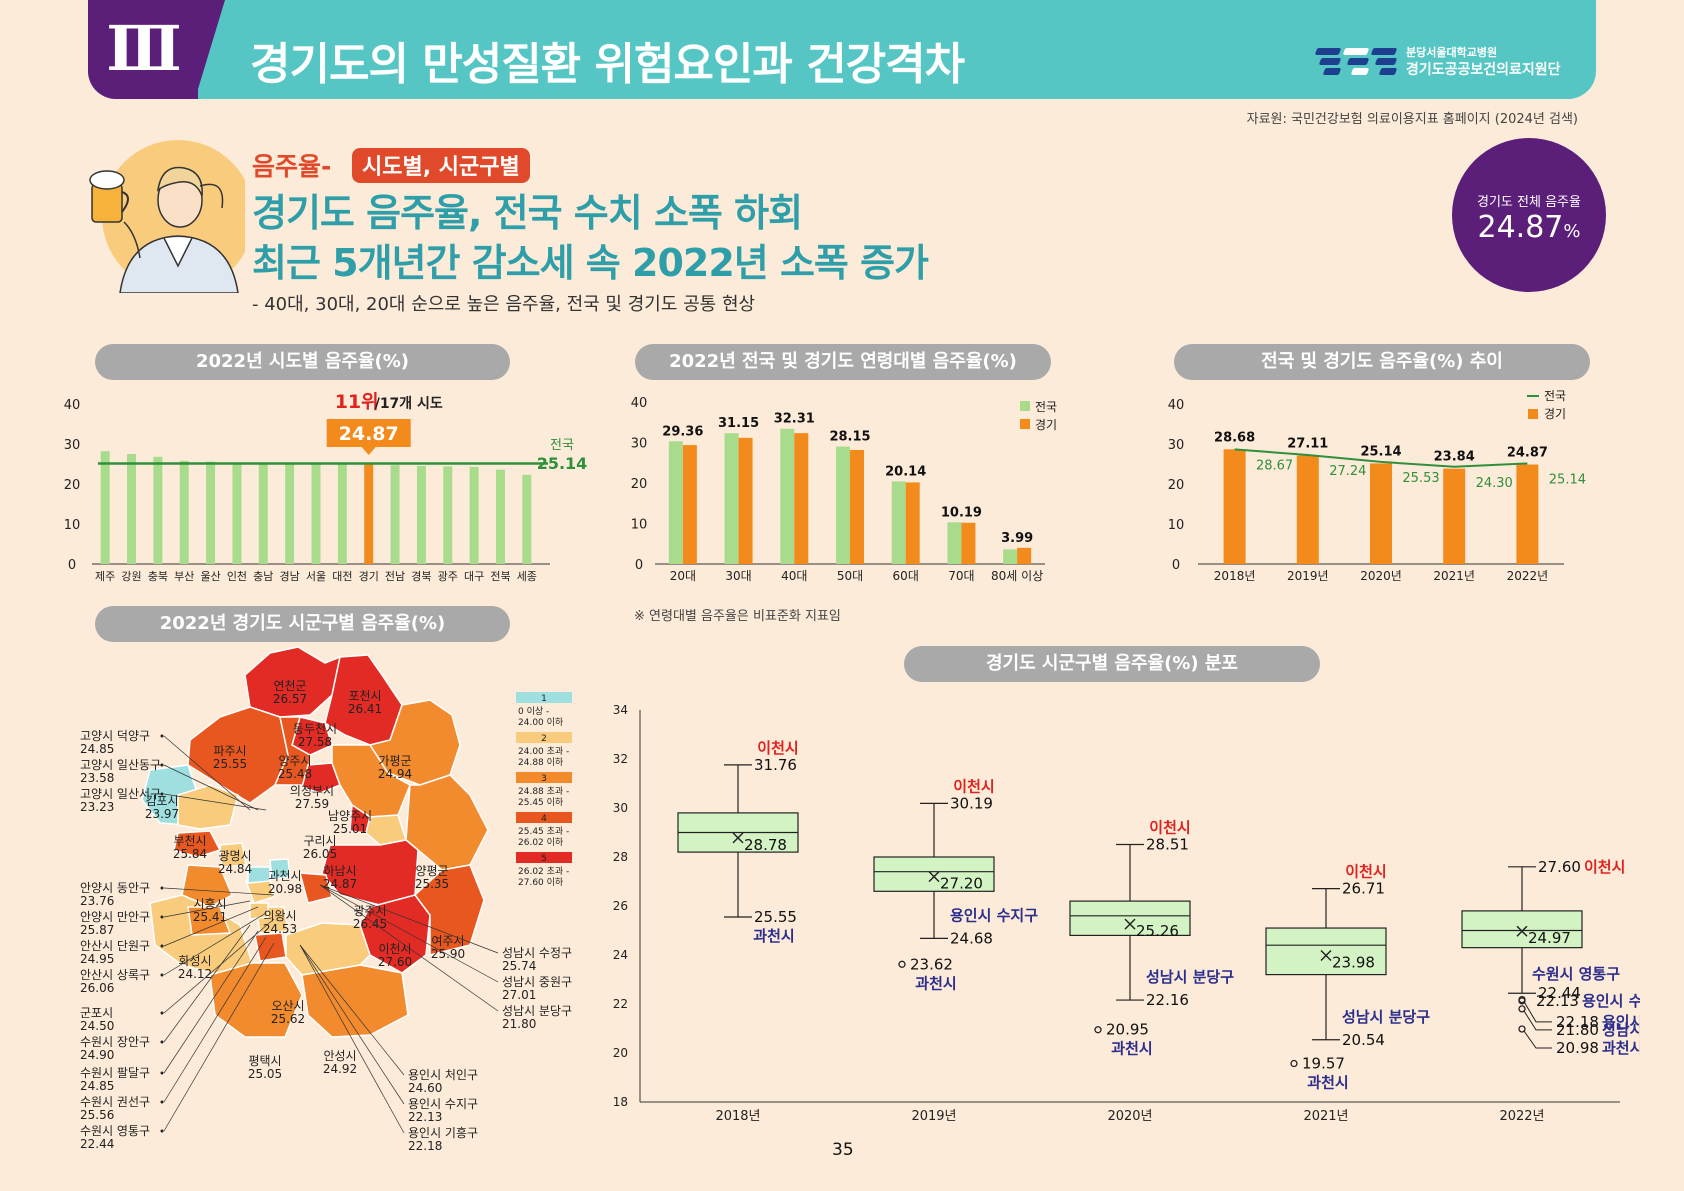  What do you see at coordinates (115, 917) in the screenshot?
I see `callout-name: 안양시 만안구` at bounding box center [115, 917].